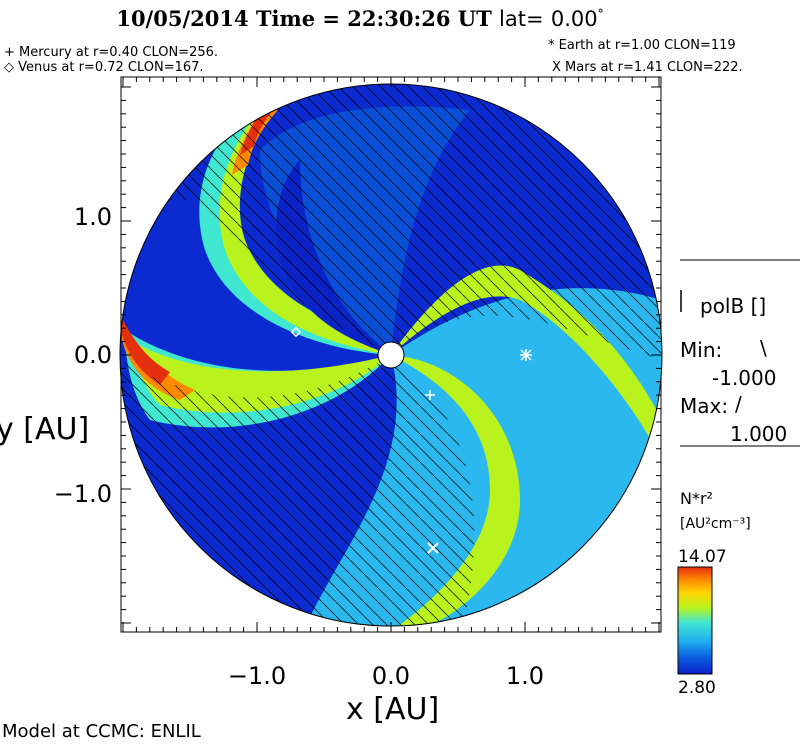  What do you see at coordinates (697, 688) in the screenshot?
I see `colorbar-min: 2.80` at bounding box center [697, 688].